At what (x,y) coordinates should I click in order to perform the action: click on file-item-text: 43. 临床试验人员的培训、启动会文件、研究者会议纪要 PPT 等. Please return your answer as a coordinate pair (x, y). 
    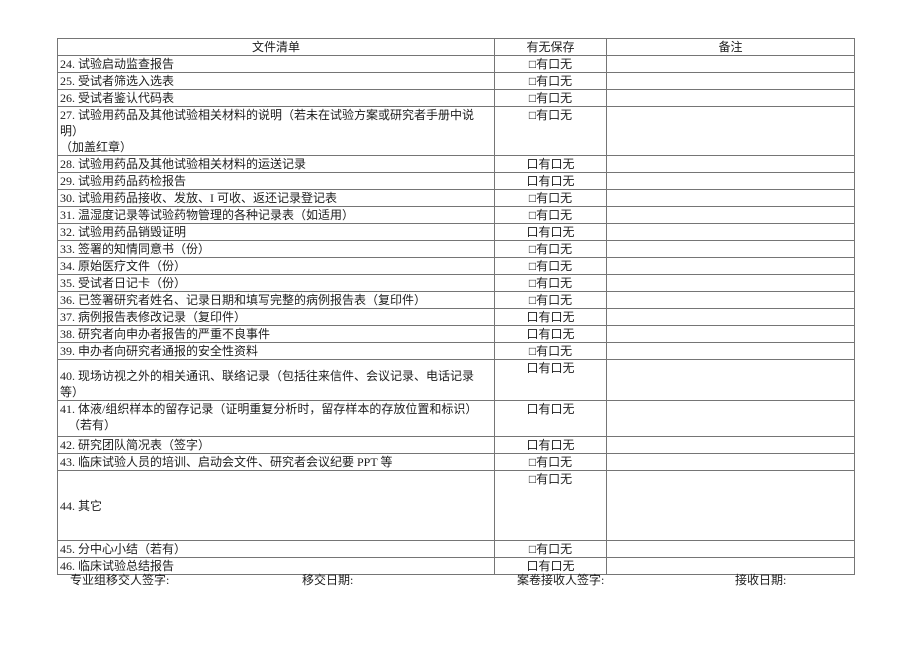
    Looking at the image, I should click on (226, 462).